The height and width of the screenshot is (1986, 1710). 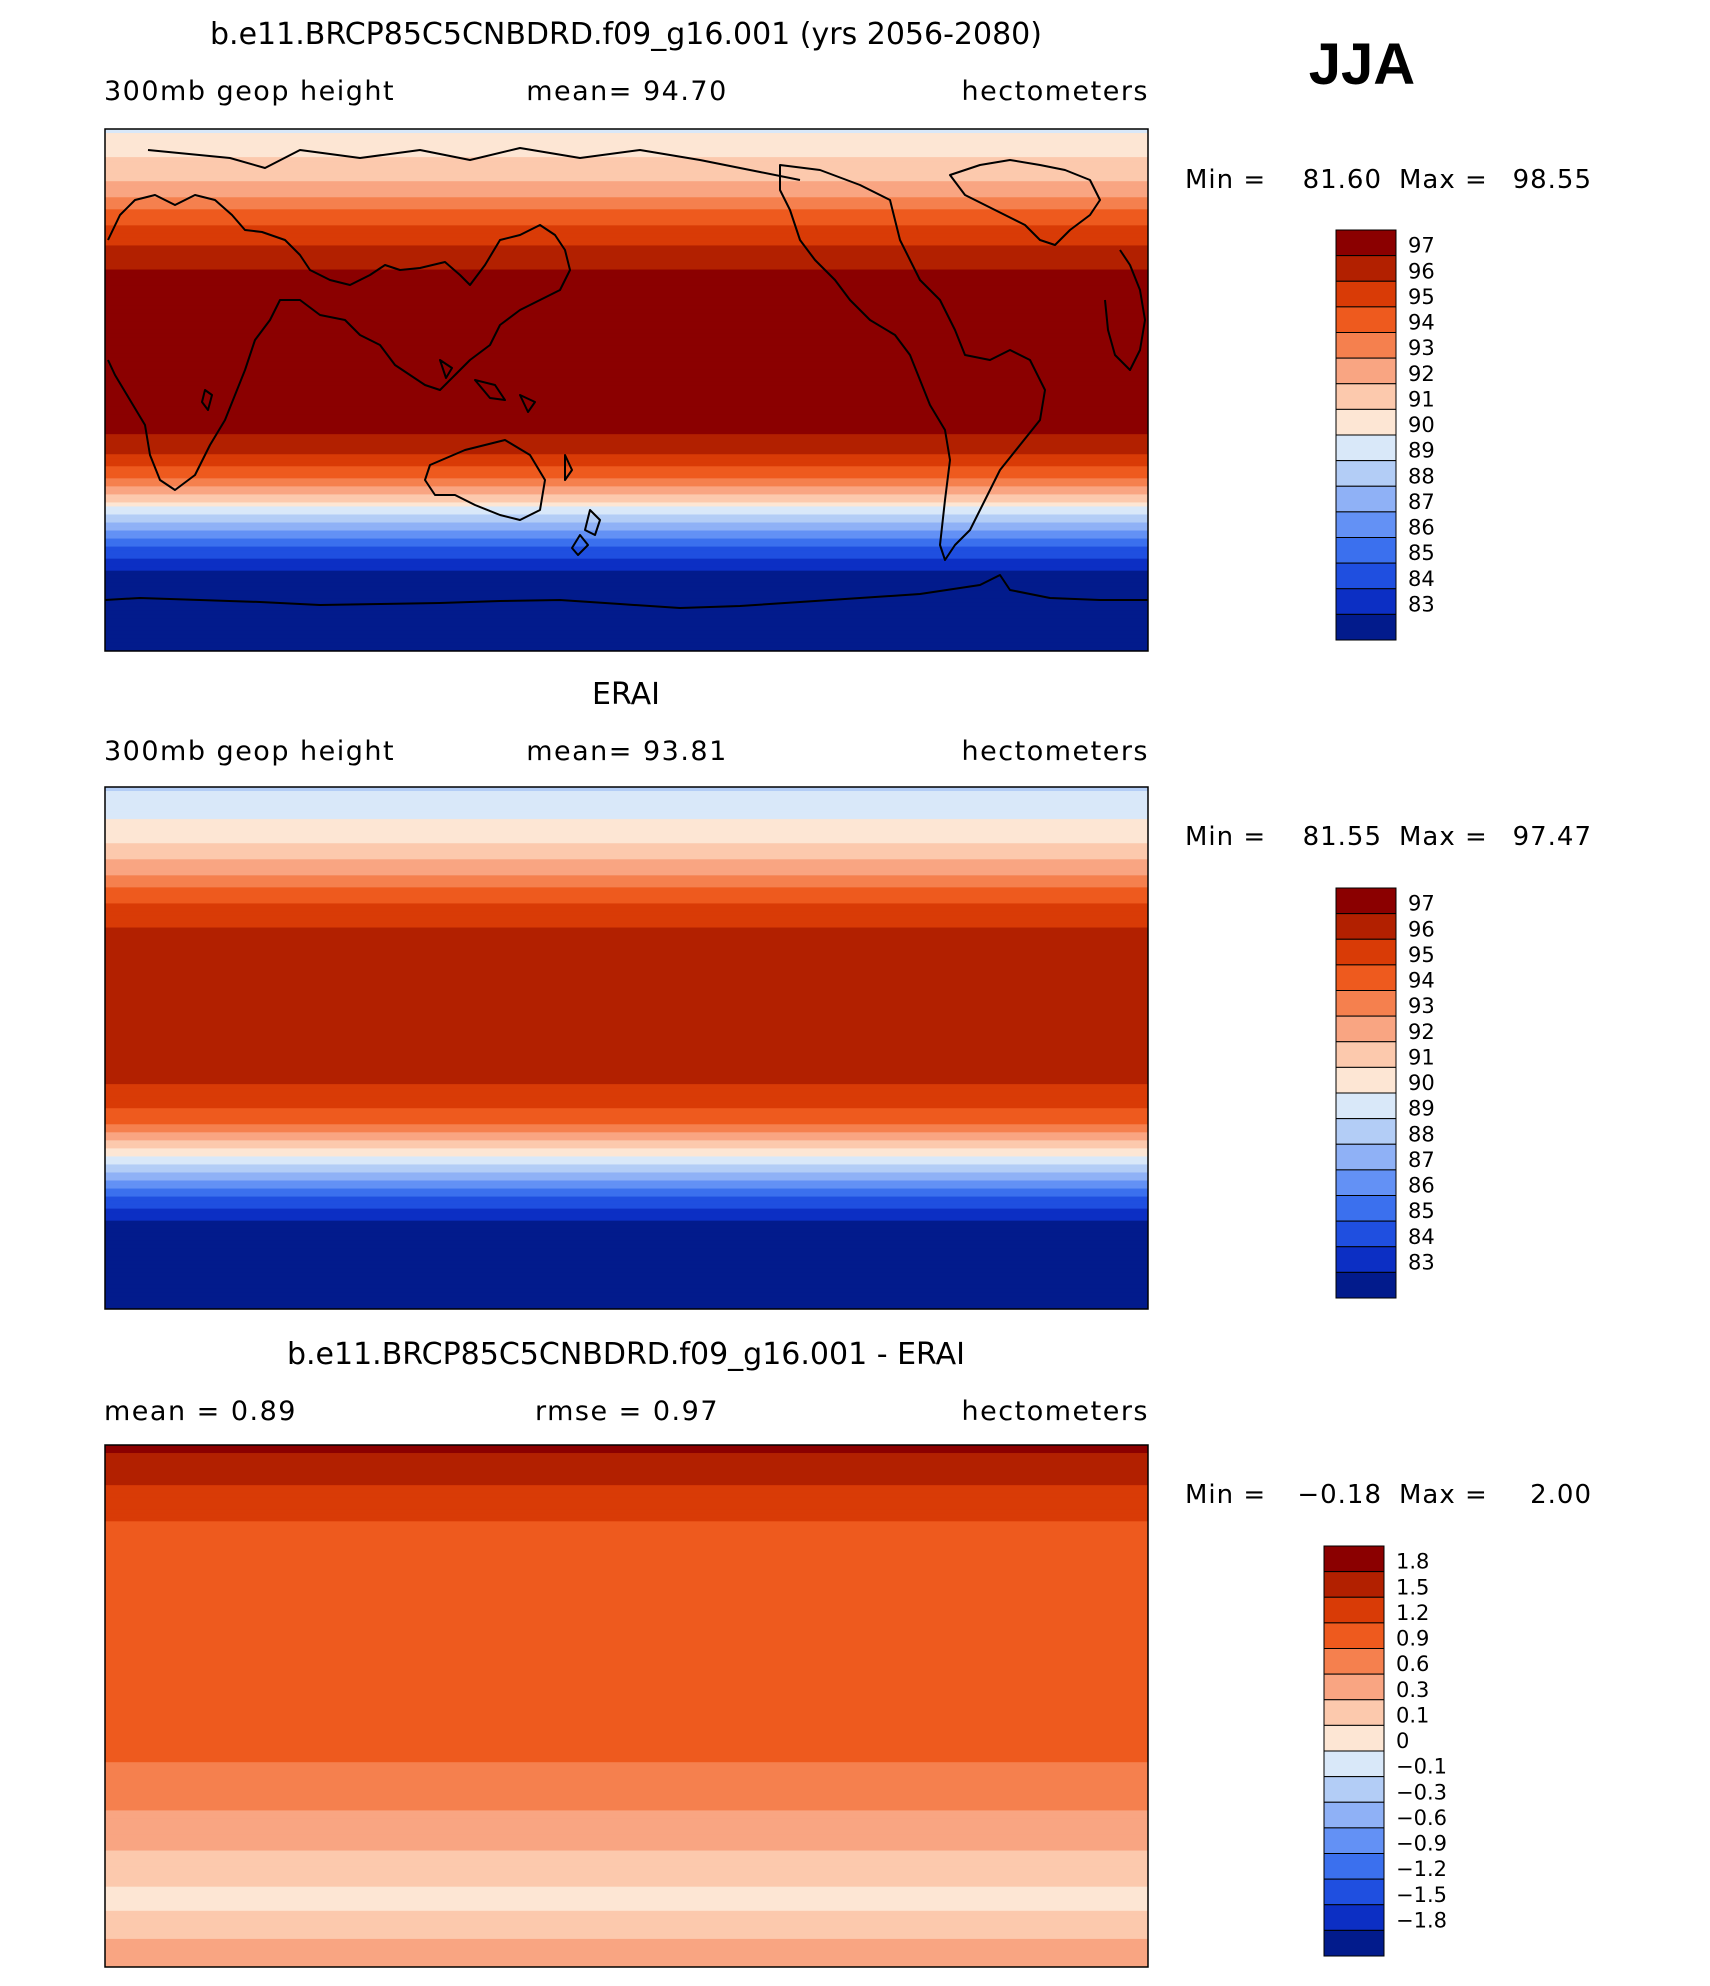 I want to click on max-value: 2.00, so click(x=1561, y=1495).